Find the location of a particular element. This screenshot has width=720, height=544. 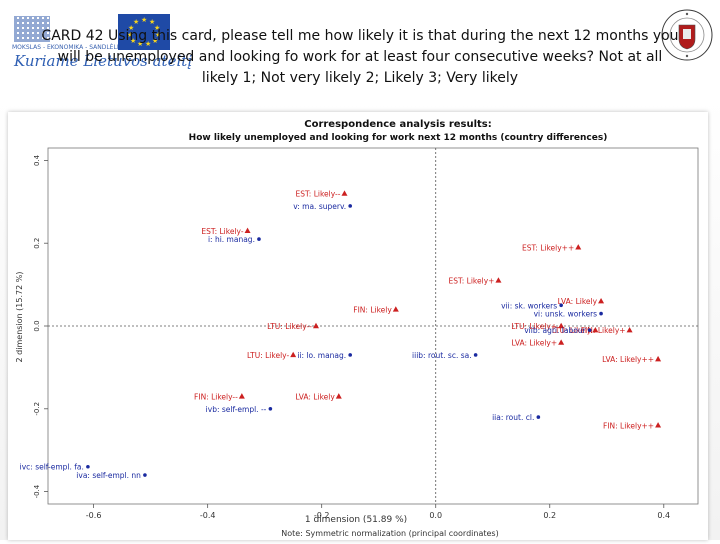

y-tick-label: -0.2 is located at coordinates (37, 409).